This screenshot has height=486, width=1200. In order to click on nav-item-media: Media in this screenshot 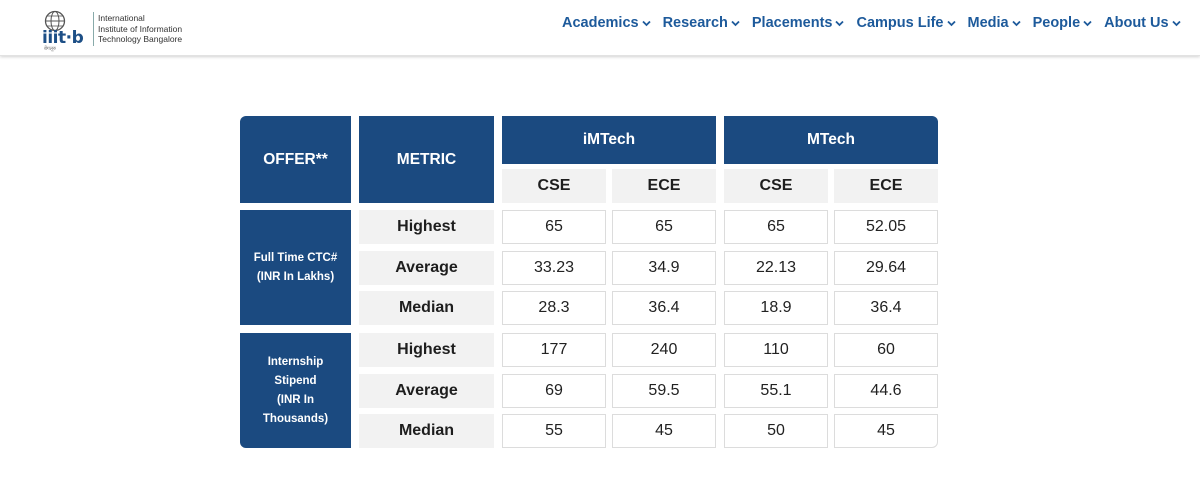, I will do `click(994, 23)`.